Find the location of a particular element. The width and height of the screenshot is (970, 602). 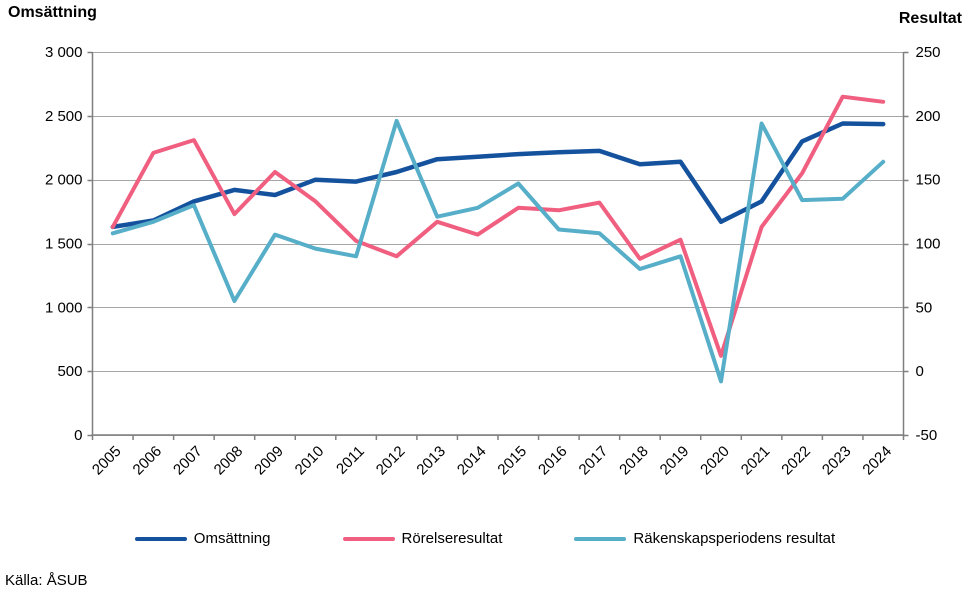

legend-item-1: Rörelseresultat is located at coordinates (422, 538).